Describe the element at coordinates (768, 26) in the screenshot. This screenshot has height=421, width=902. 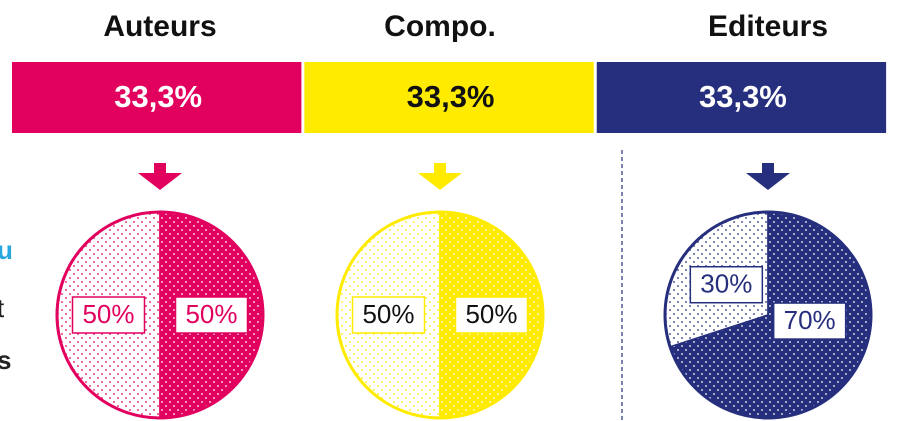
I see `column-title: Editeurs` at that location.